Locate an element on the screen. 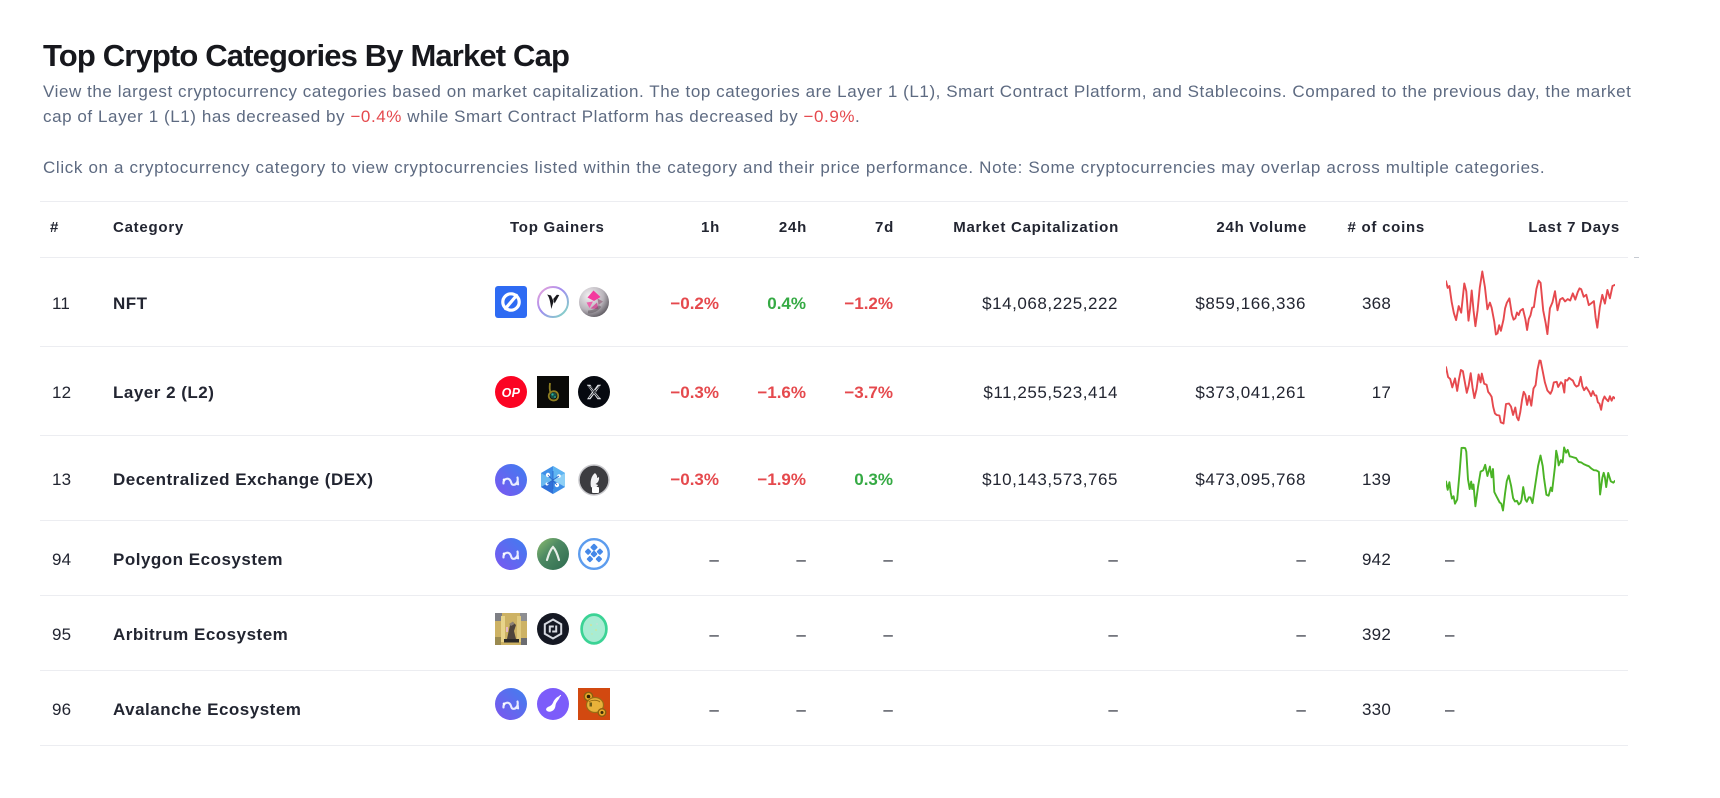 This screenshot has width=1720, height=798. svg-text: OP is located at coordinates (511, 393).